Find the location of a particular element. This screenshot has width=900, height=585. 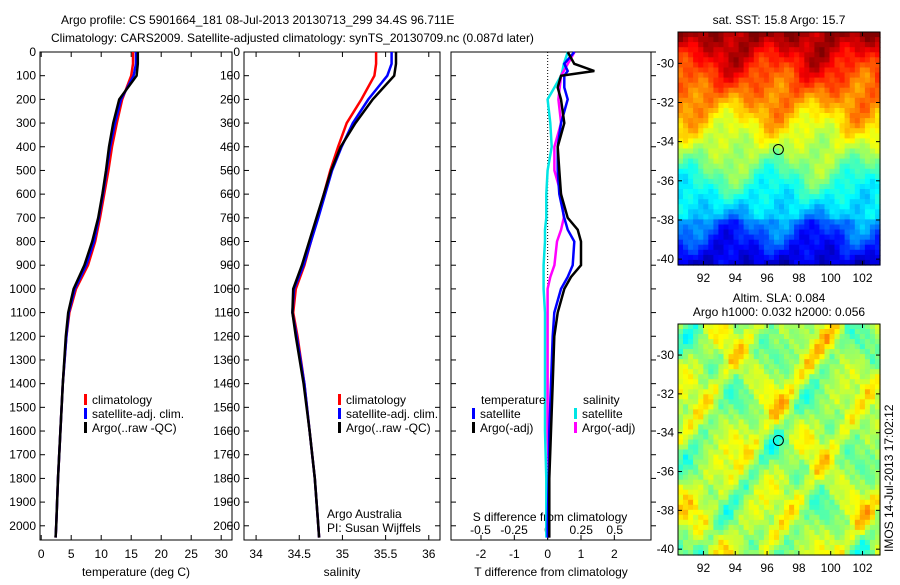

temperature-legend-label: climatology is located at coordinates (122, 400).